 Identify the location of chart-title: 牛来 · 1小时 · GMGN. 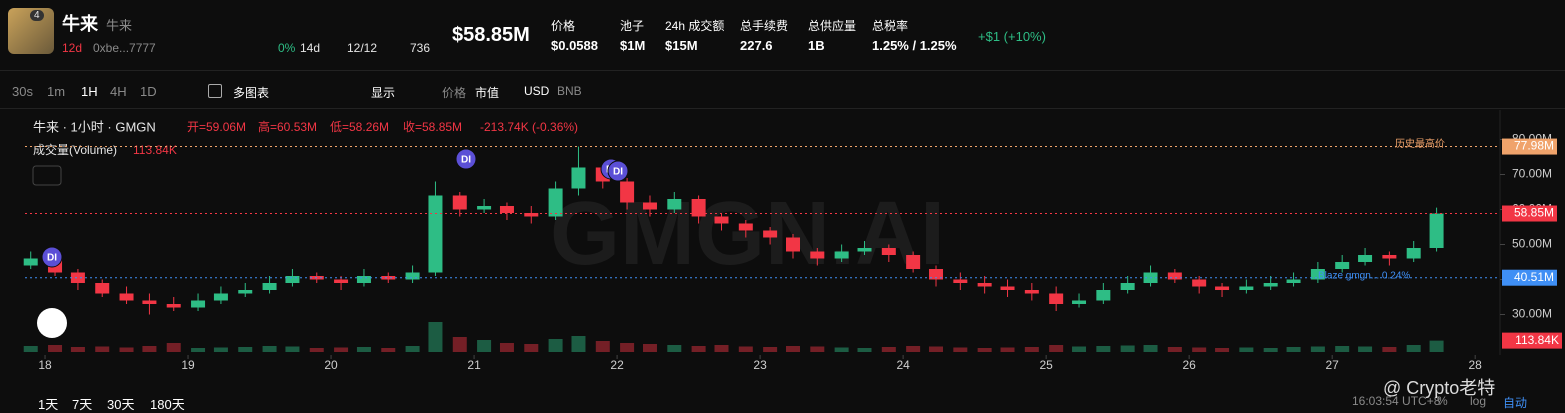
(94, 126).